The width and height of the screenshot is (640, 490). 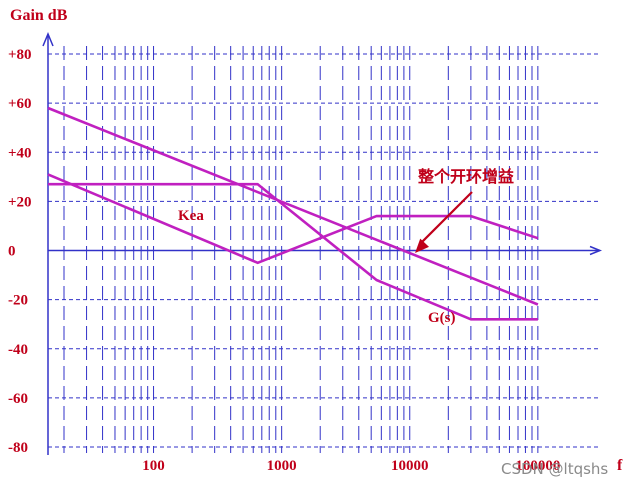 What do you see at coordinates (620, 465) in the screenshot?
I see `x-axis-title: f` at bounding box center [620, 465].